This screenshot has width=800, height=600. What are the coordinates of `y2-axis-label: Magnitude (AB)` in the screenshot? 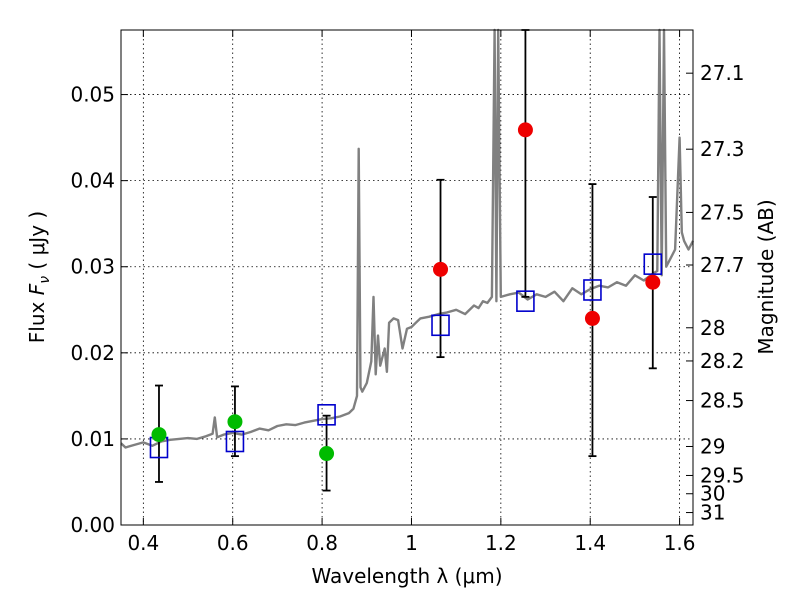 It's located at (766, 276).